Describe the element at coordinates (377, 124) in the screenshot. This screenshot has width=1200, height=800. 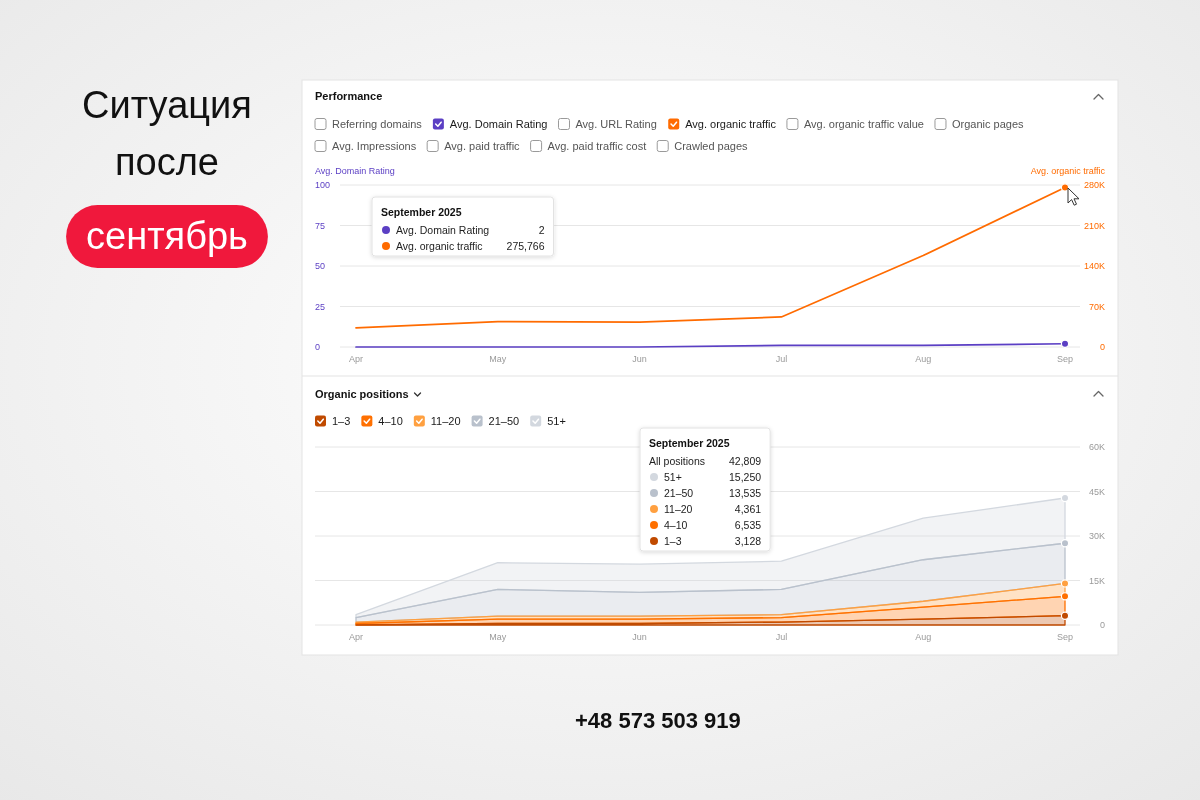
I see `text: Referring domains` at that location.